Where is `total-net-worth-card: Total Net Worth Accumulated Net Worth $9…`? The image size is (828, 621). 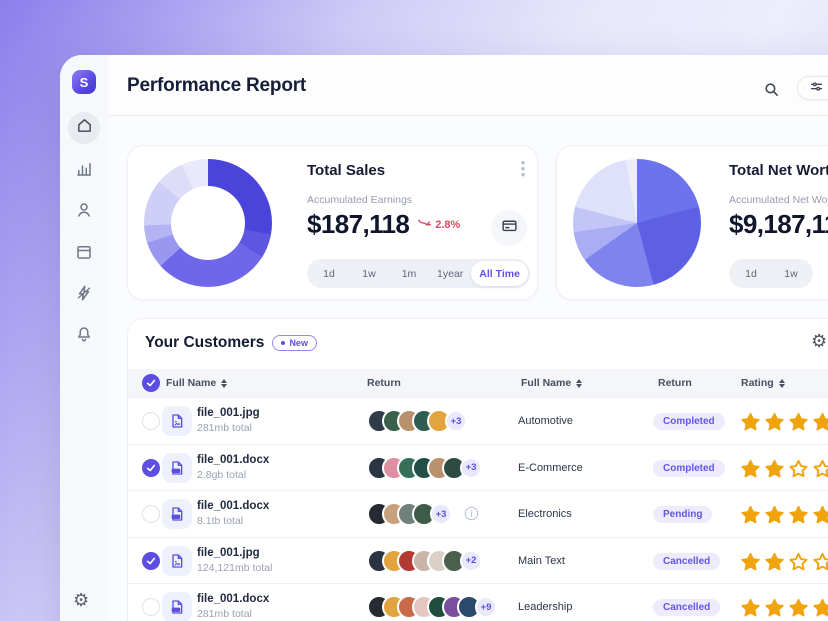
total-net-worth-card: Total Net Worth Accumulated Net Worth $9… is located at coordinates (692, 222).